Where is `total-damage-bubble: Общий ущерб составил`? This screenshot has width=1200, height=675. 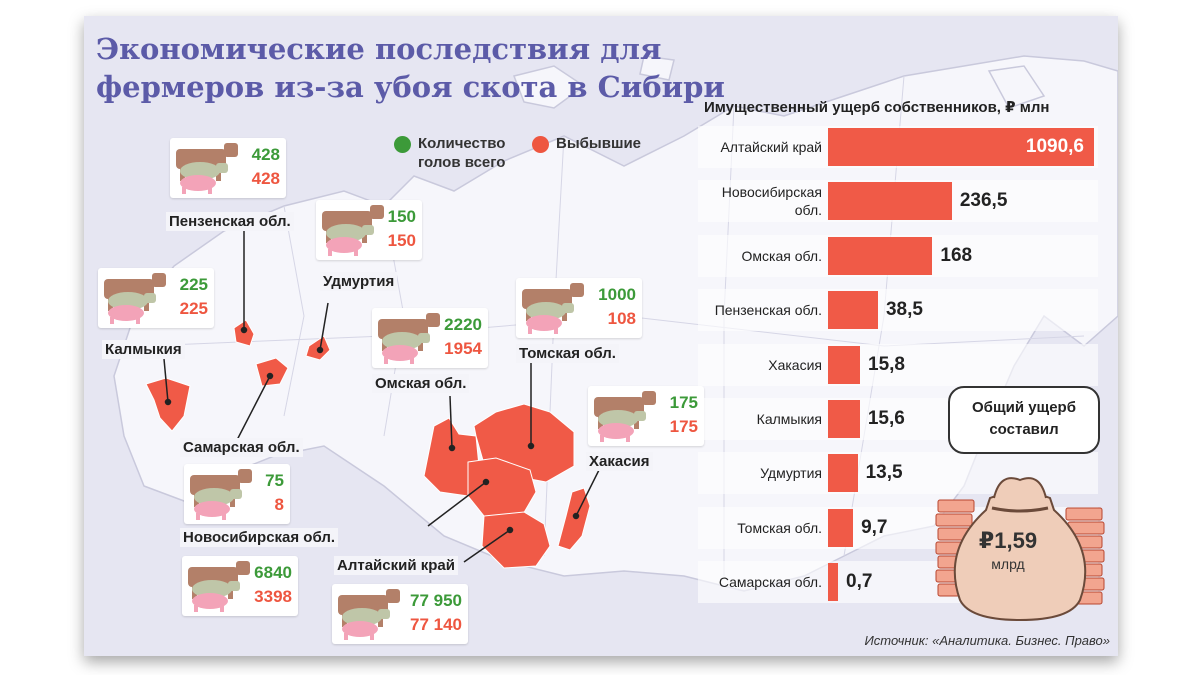
total-damage-bubble: Общий ущерб составил is located at coordinates (1024, 420).